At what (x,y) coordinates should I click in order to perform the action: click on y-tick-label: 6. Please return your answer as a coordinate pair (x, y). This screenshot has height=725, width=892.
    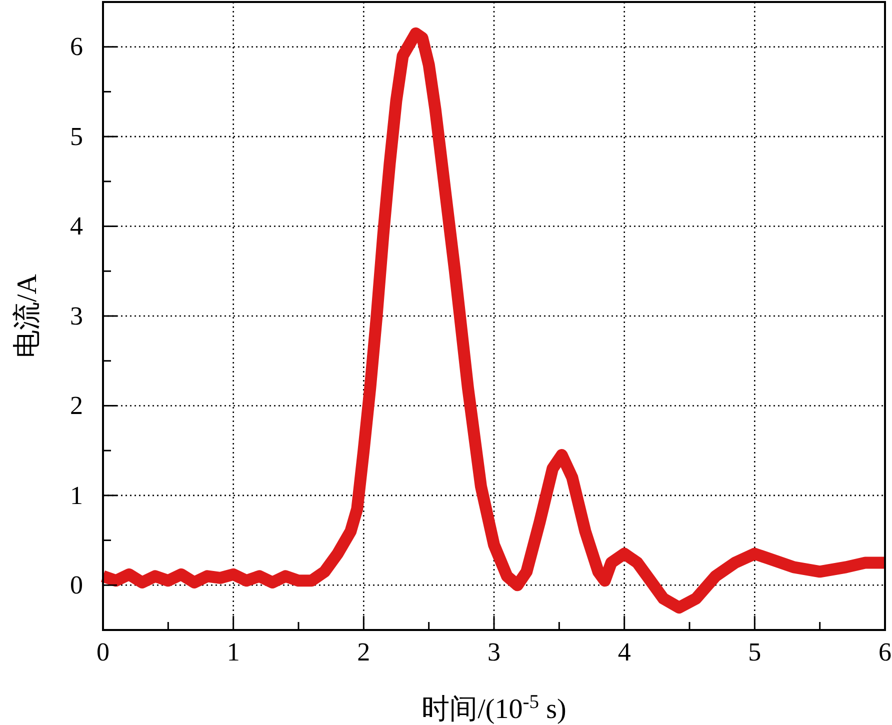
    Looking at the image, I should click on (76, 47).